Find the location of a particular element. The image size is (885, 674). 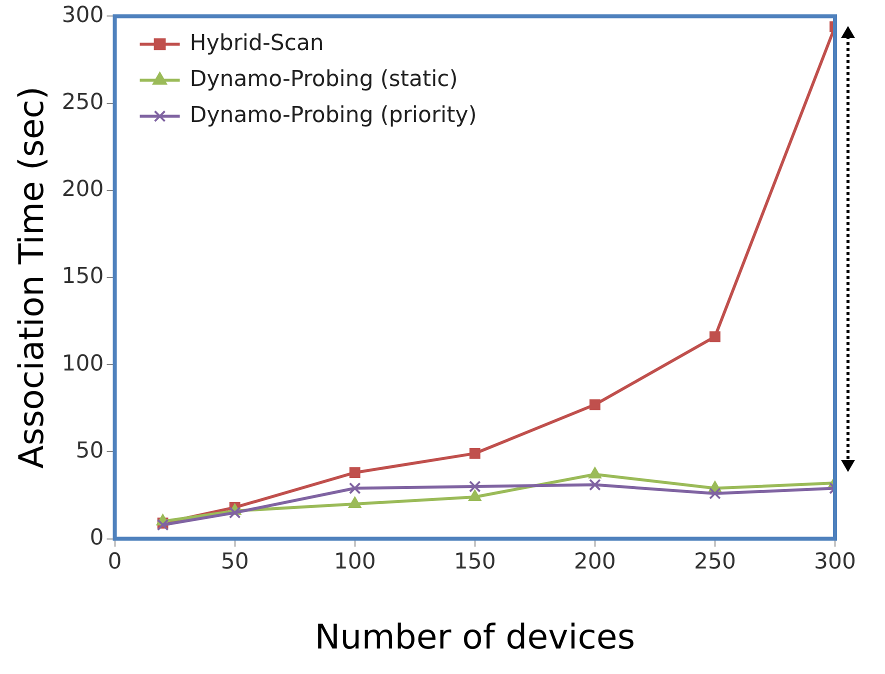

y-tick-label: 150 is located at coordinates (83, 277).